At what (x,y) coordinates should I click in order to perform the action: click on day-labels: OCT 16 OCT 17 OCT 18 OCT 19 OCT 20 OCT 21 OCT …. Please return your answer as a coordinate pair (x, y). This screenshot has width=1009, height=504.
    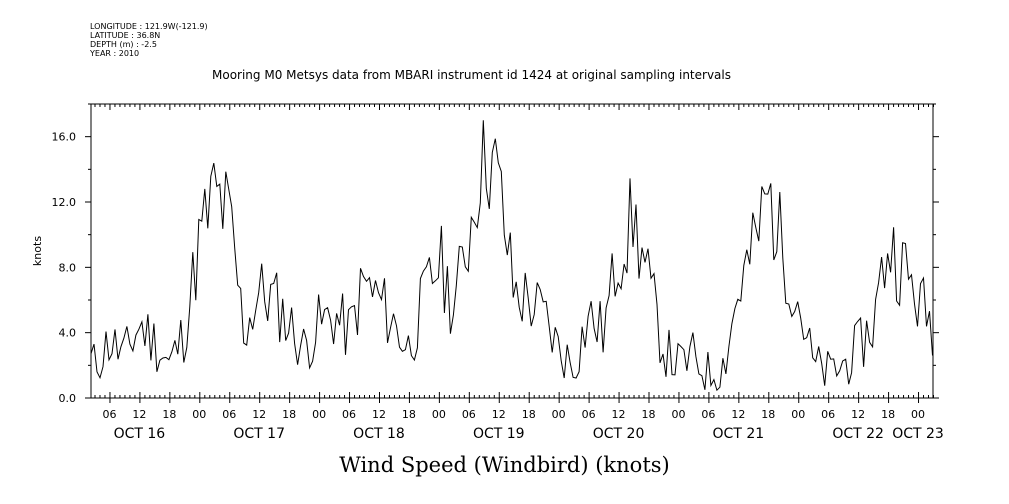
    Looking at the image, I should click on (529, 434).